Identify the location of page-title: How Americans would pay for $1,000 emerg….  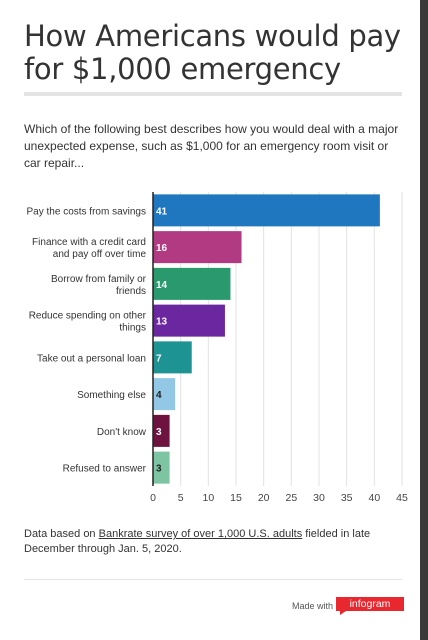
(212, 52).